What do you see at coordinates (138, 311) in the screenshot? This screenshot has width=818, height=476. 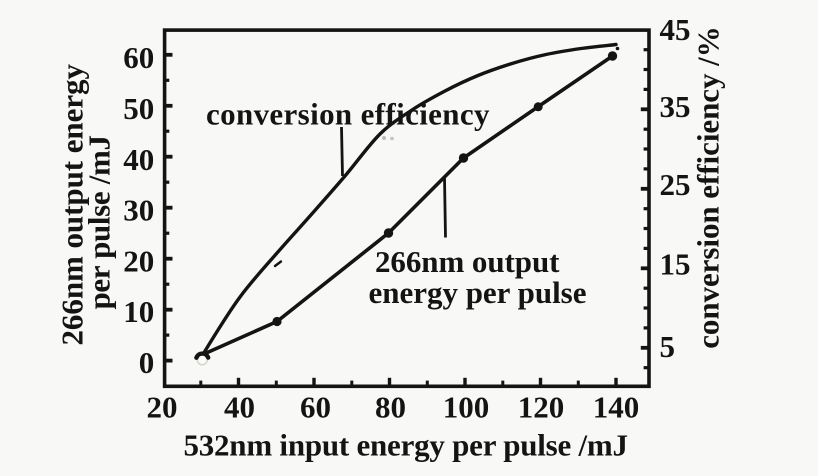 I see `svg-text: 10` at bounding box center [138, 311].